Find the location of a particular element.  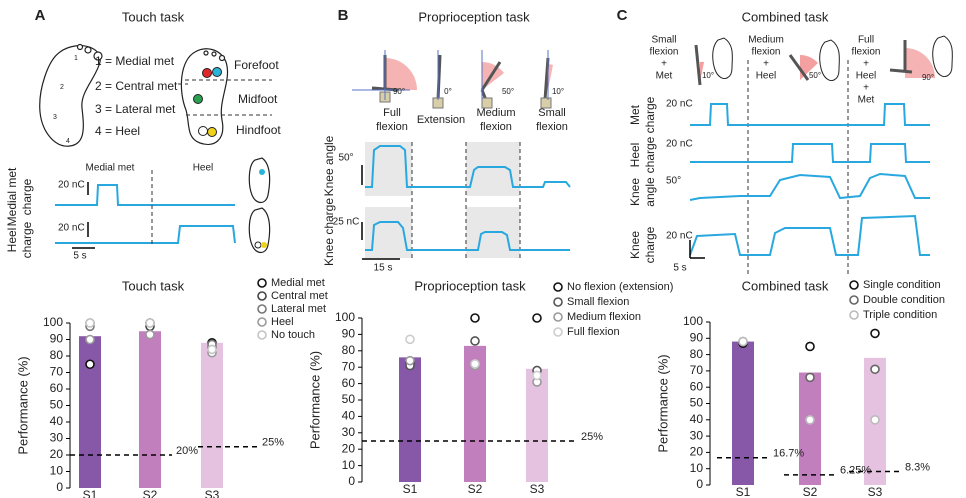

legend-label: No flexion (extension) is located at coordinates (620, 287).